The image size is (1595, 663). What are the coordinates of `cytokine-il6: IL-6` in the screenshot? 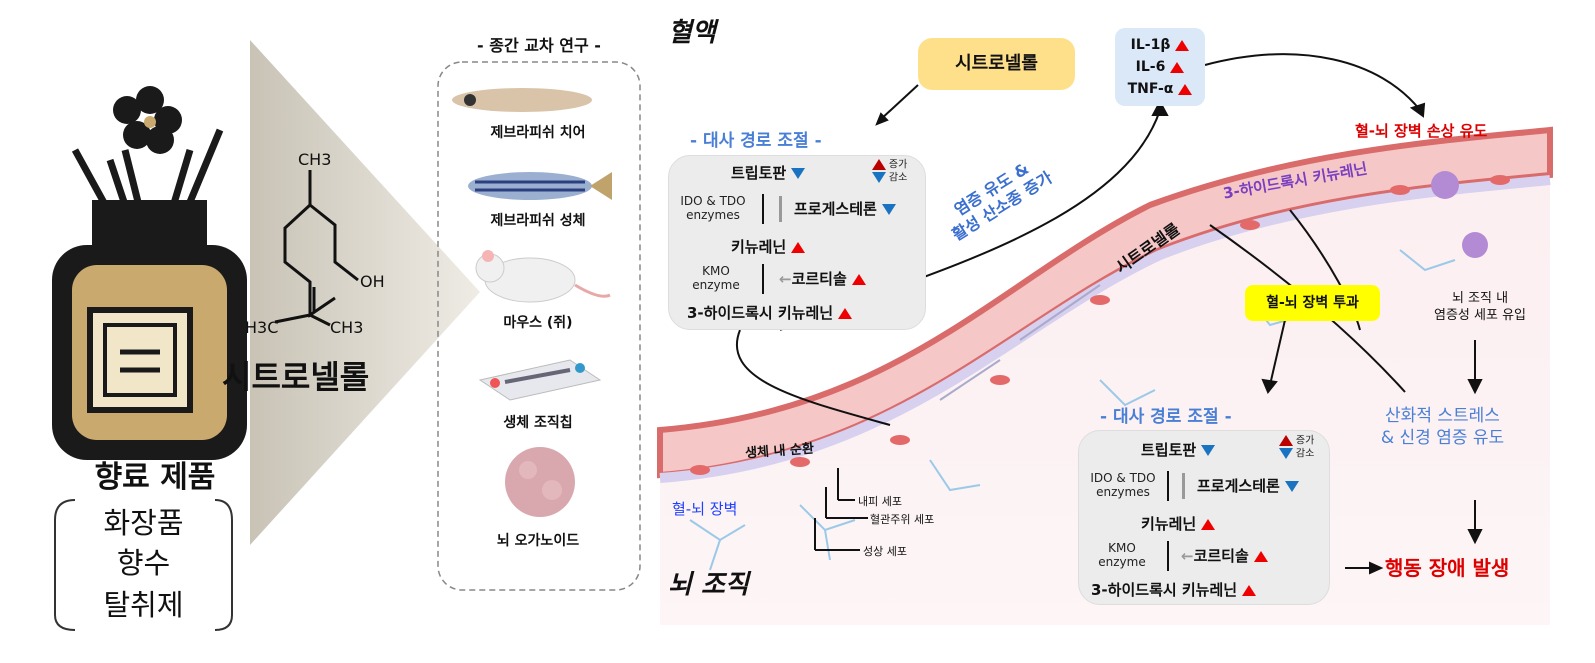 It's located at (1160, 67).